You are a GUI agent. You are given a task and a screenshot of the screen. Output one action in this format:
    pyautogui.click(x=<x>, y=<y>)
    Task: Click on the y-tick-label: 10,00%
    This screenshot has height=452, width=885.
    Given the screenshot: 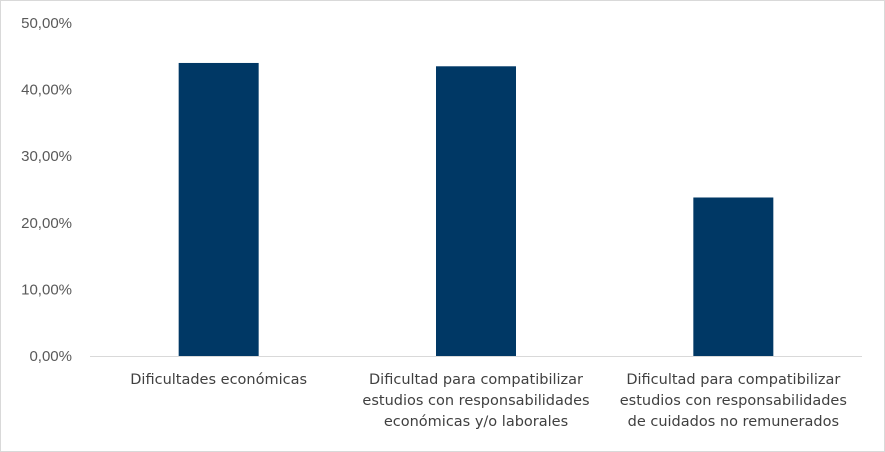 What is the action you would take?
    pyautogui.click(x=46, y=289)
    